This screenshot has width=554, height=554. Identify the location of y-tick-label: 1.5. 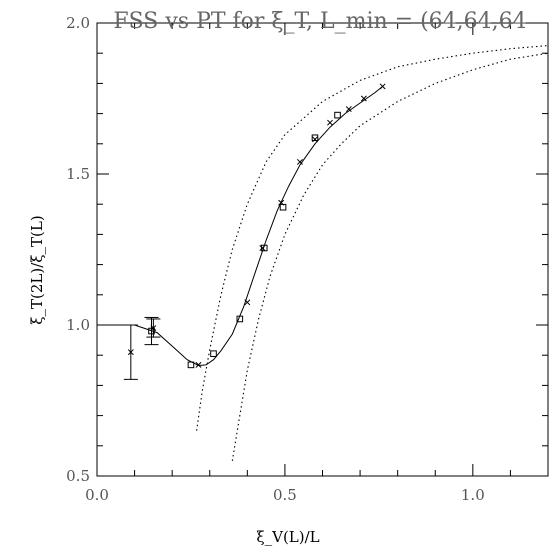
(78, 174).